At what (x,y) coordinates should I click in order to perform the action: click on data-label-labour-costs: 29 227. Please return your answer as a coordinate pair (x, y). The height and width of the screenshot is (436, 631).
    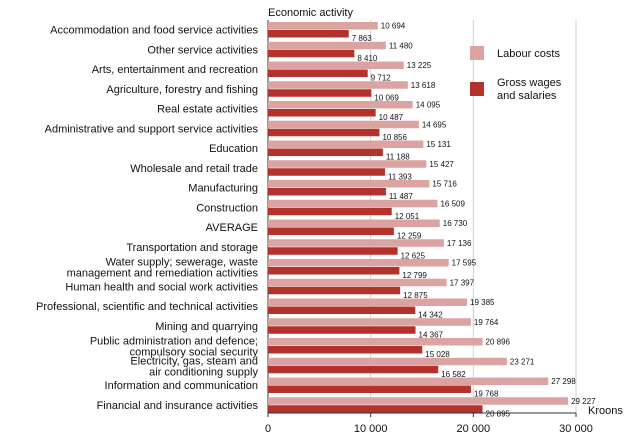
    Looking at the image, I should click on (583, 401).